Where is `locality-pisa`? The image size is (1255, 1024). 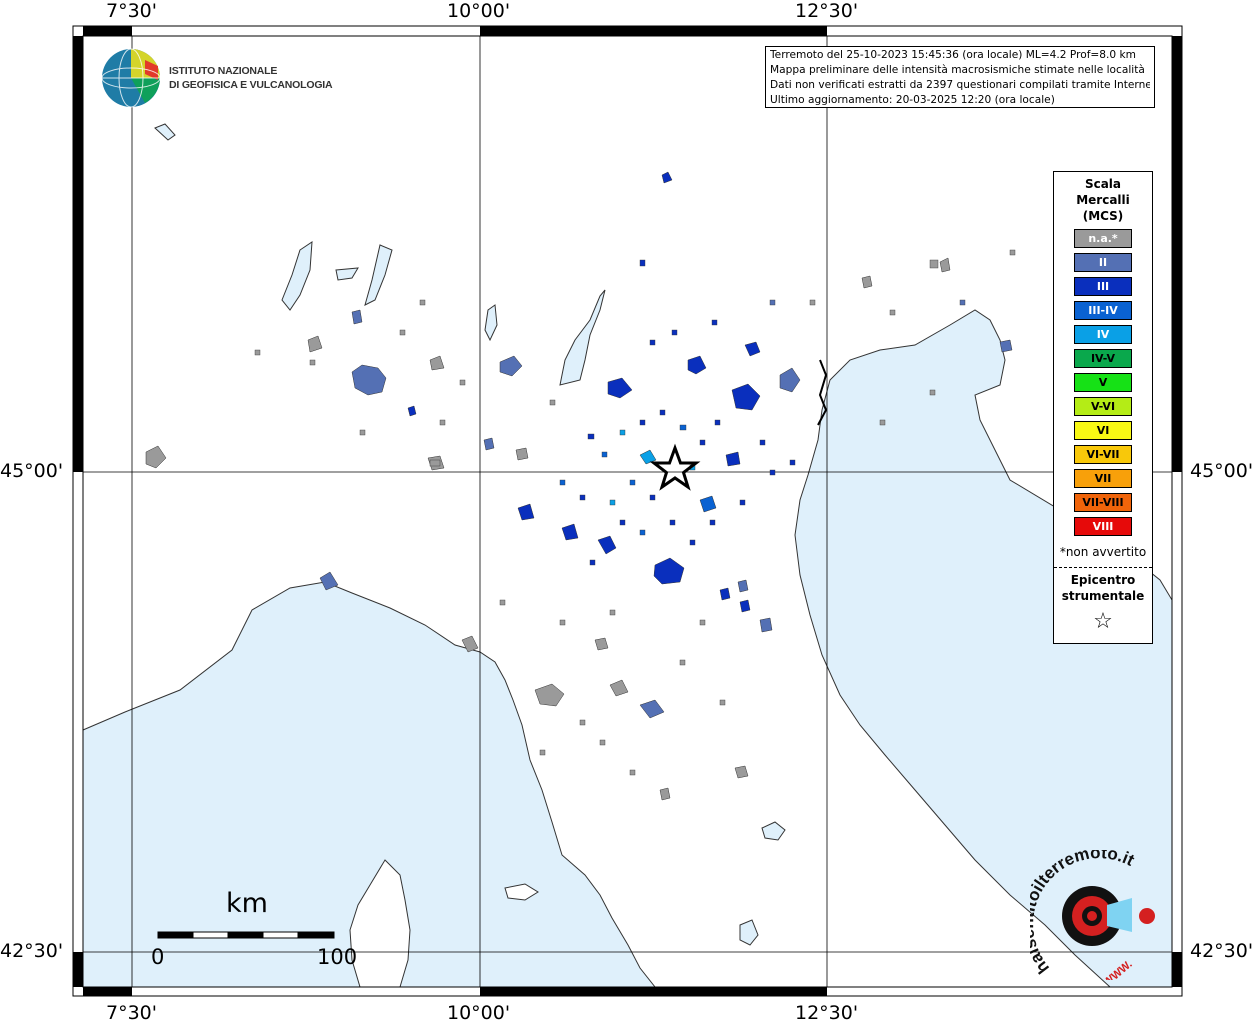 locality-pisa is located at coordinates (549, 695).